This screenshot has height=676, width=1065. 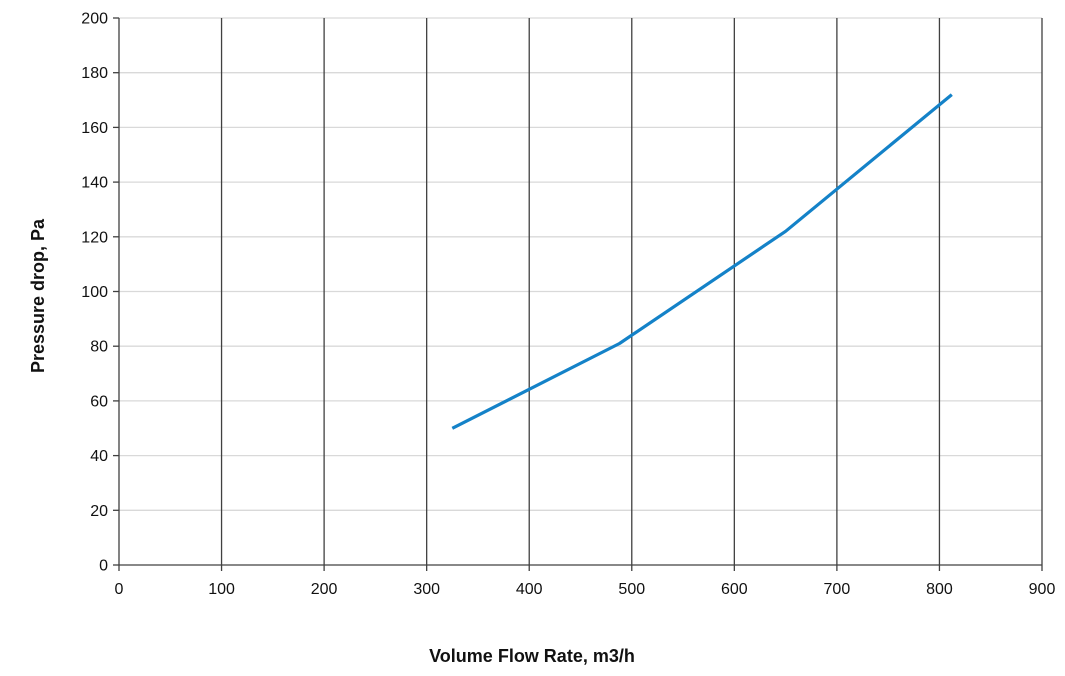 I want to click on y-tick-label: 200, so click(x=94, y=19).